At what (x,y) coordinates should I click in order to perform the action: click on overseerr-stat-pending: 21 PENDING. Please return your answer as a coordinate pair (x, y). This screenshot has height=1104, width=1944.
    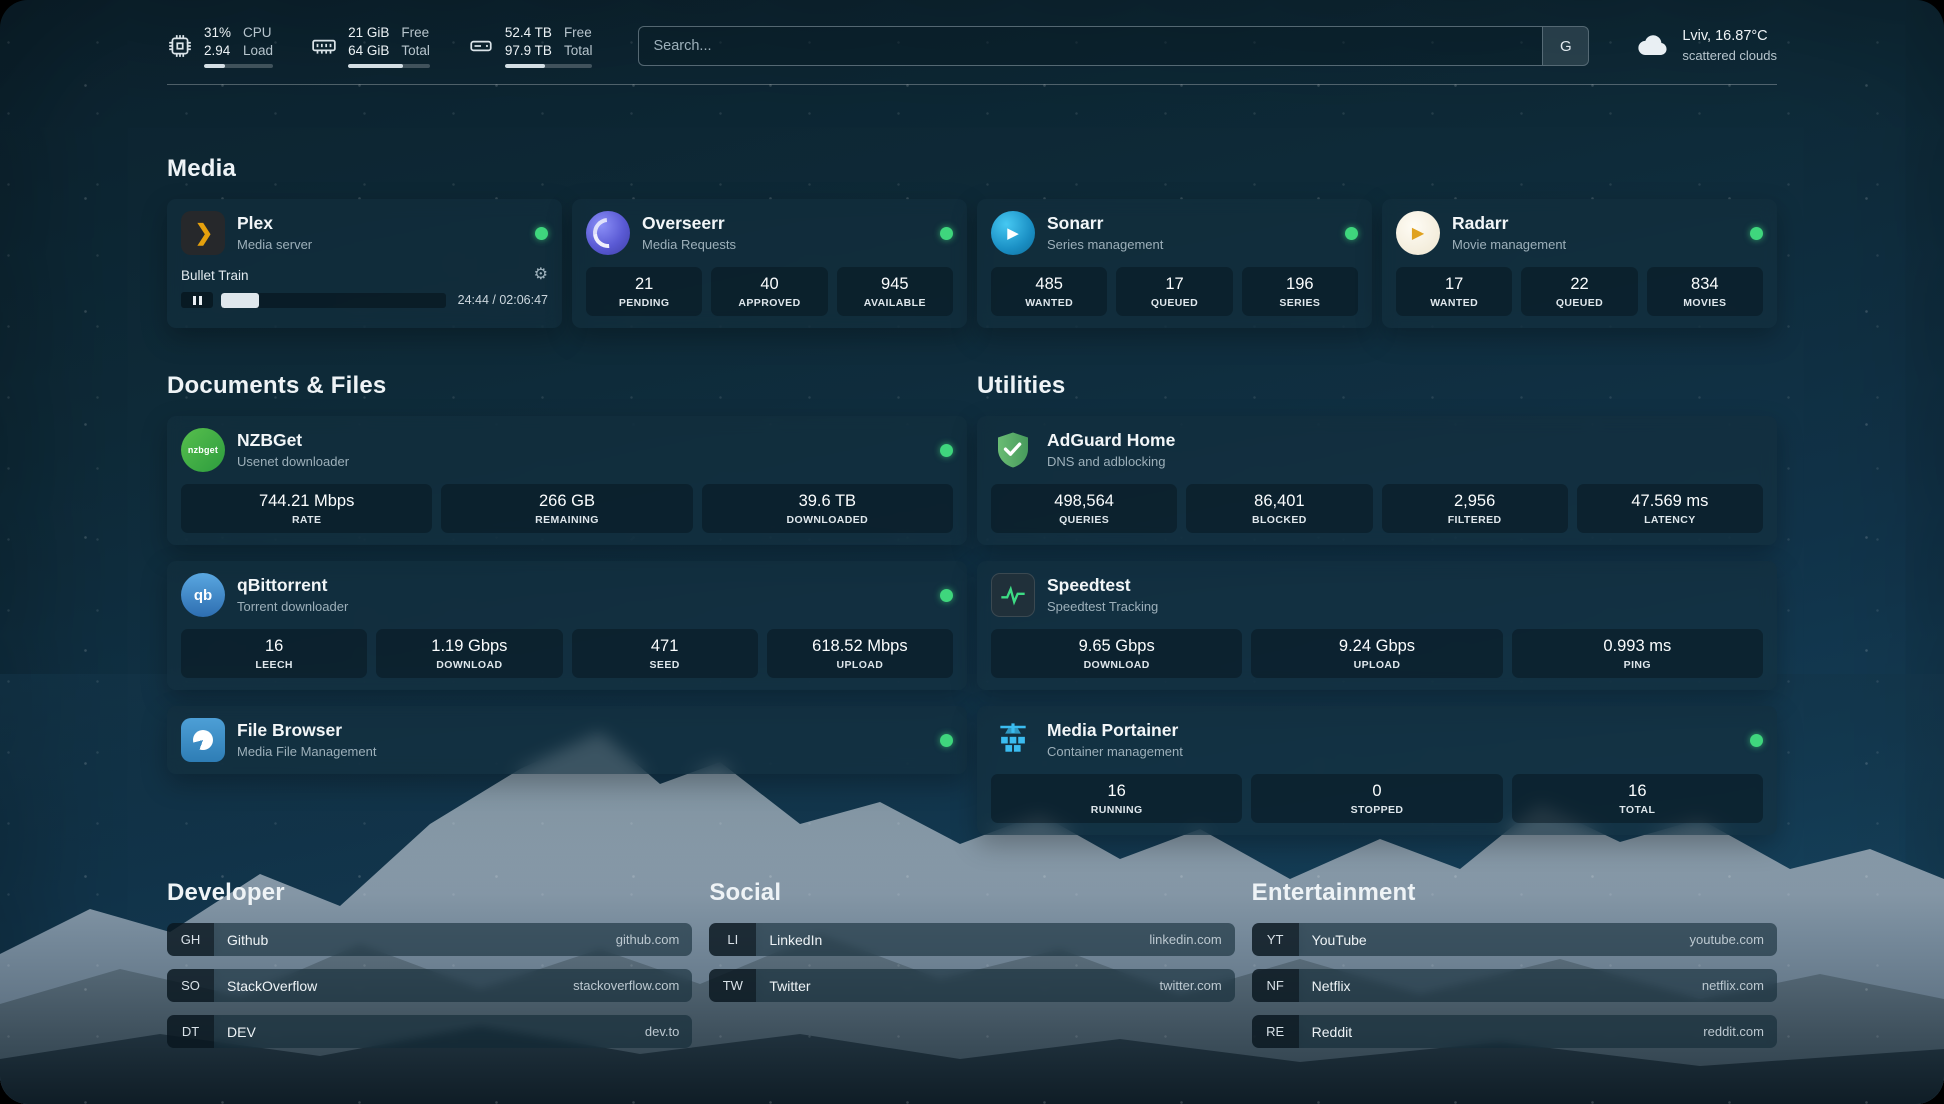
    Looking at the image, I should click on (644, 291).